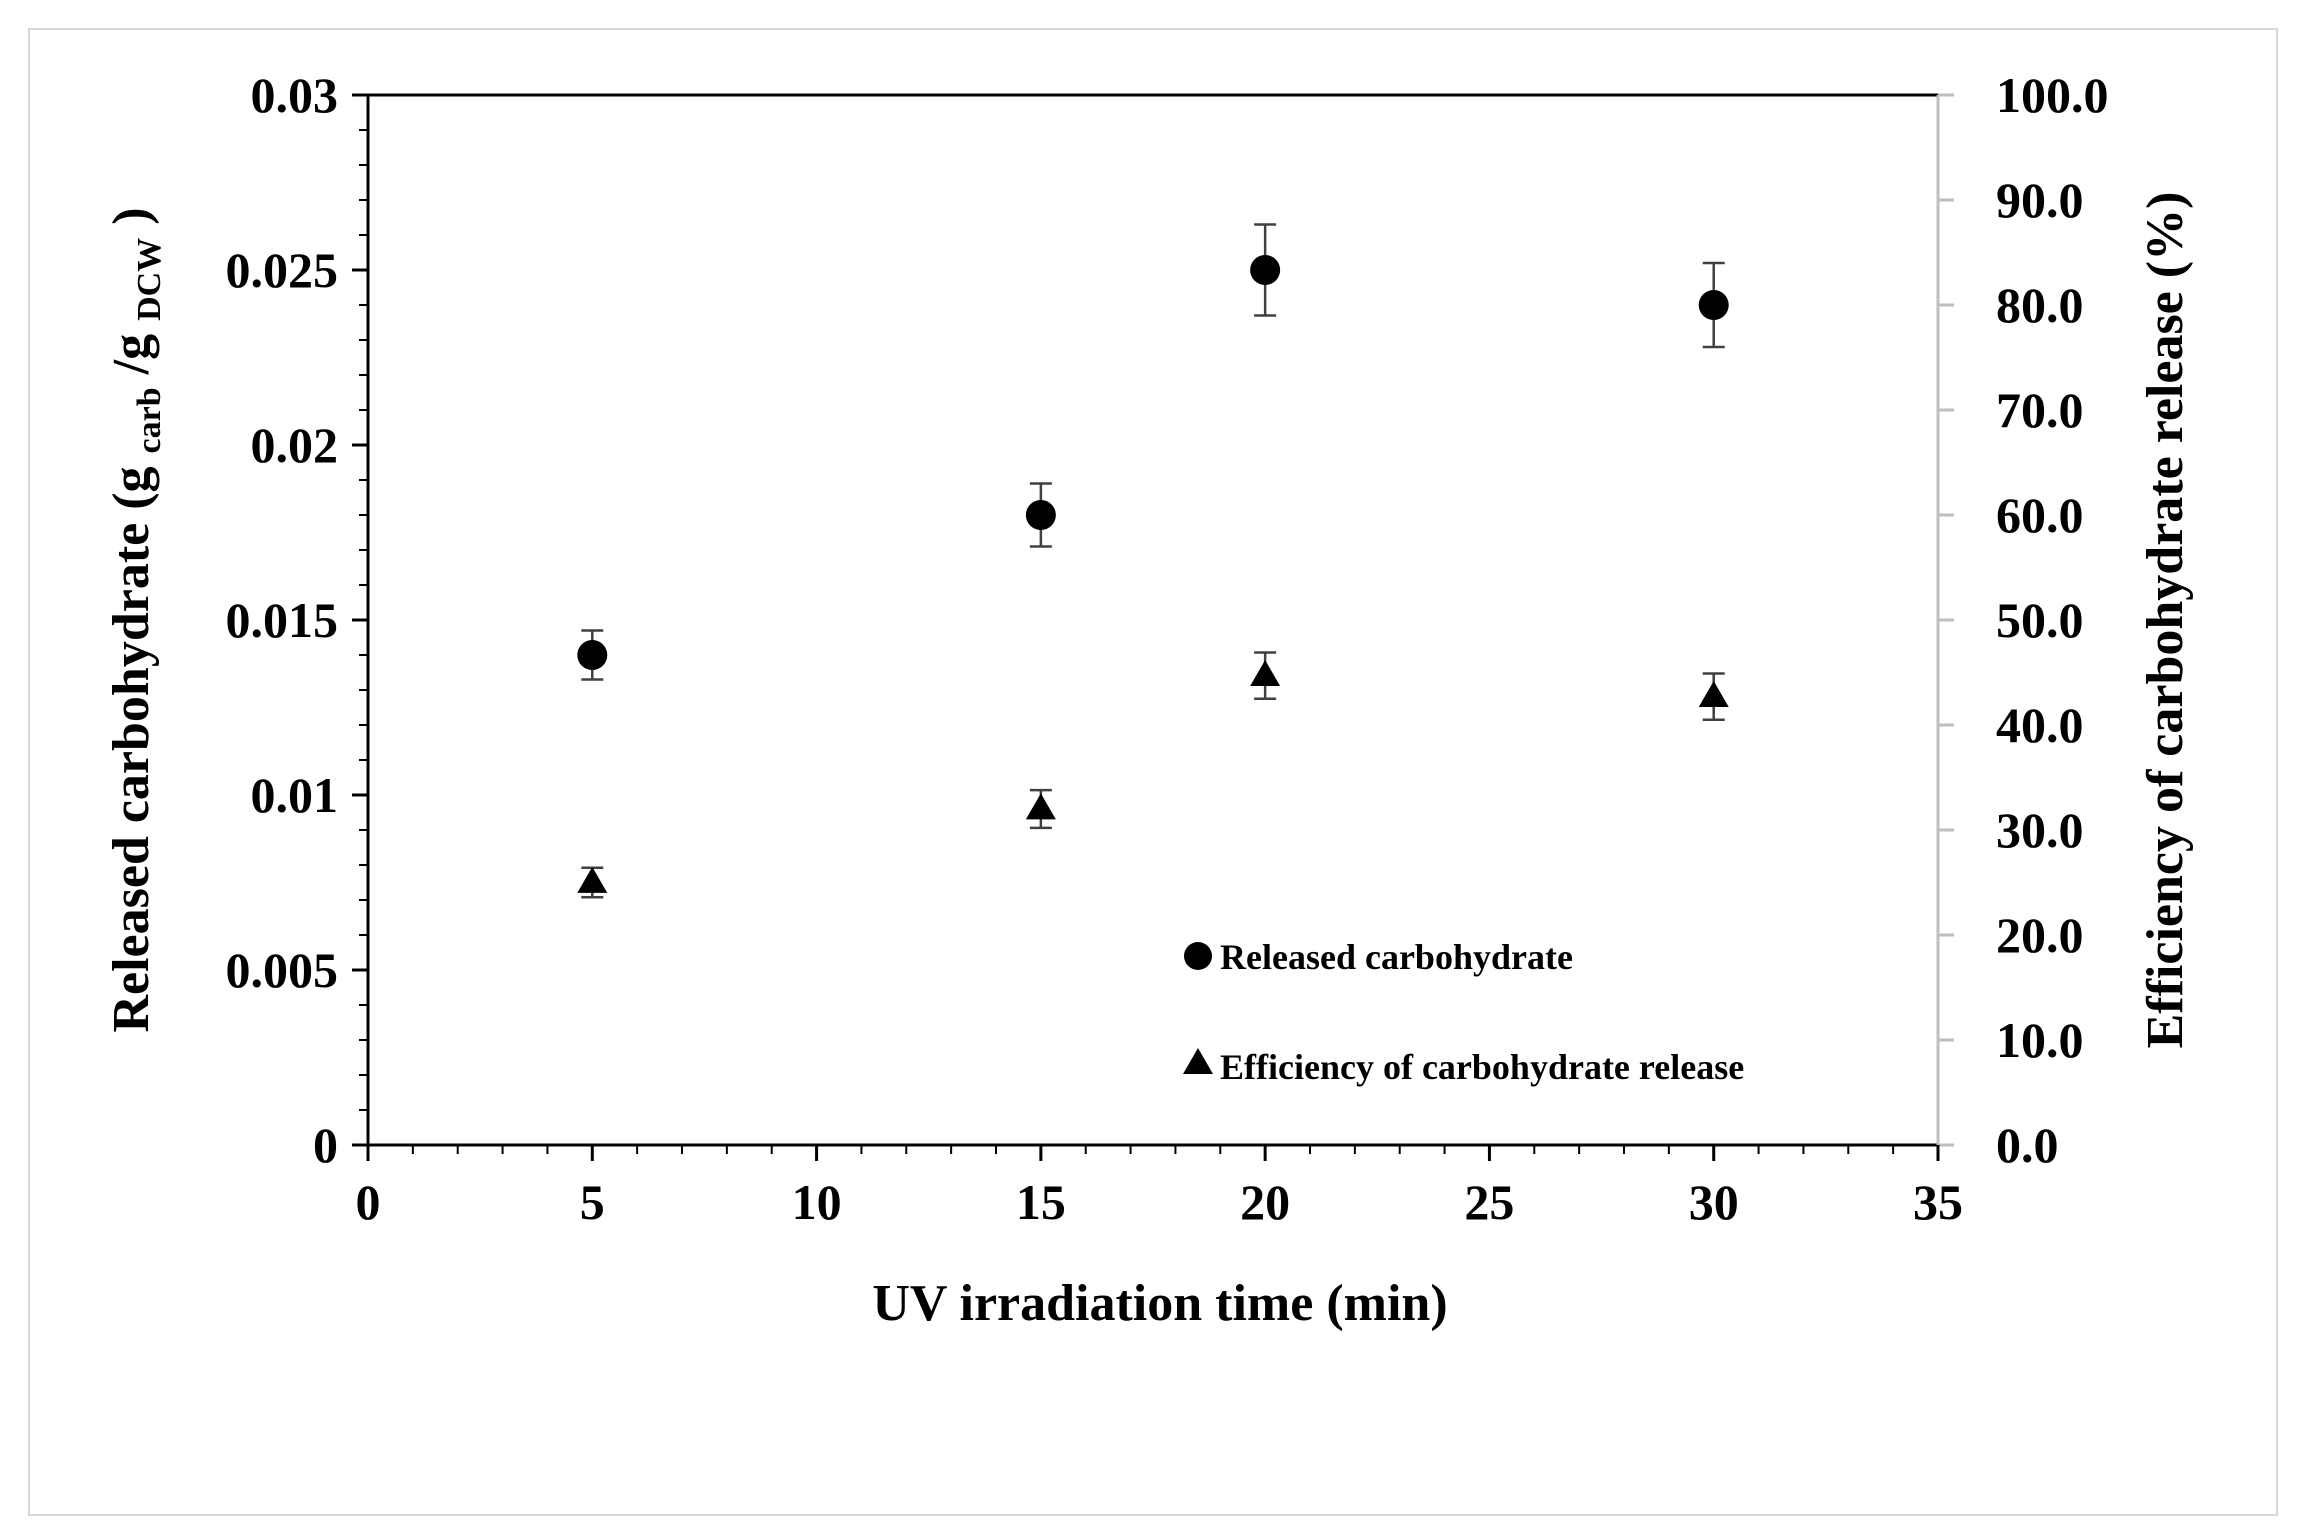 The height and width of the screenshot is (1536, 2309). Describe the element at coordinates (131, 749) in the screenshot. I see `y-axis-title-prefix: Released carbohydrate (g` at that location.